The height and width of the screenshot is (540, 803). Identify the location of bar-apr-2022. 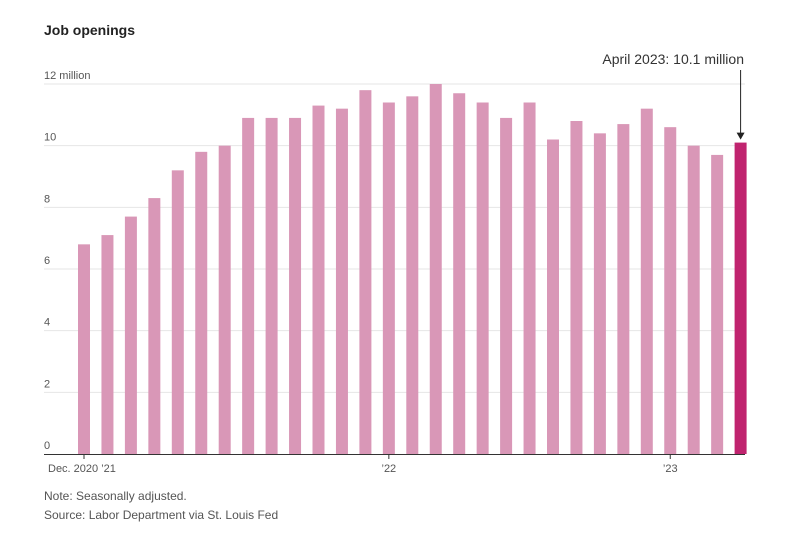
(459, 273).